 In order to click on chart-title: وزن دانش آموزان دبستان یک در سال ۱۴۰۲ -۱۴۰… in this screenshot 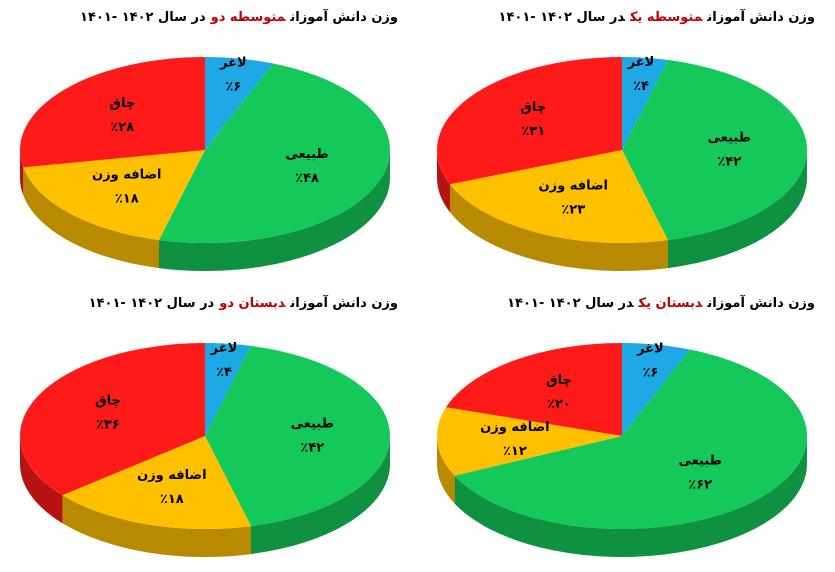, I will do `click(620, 303)`.